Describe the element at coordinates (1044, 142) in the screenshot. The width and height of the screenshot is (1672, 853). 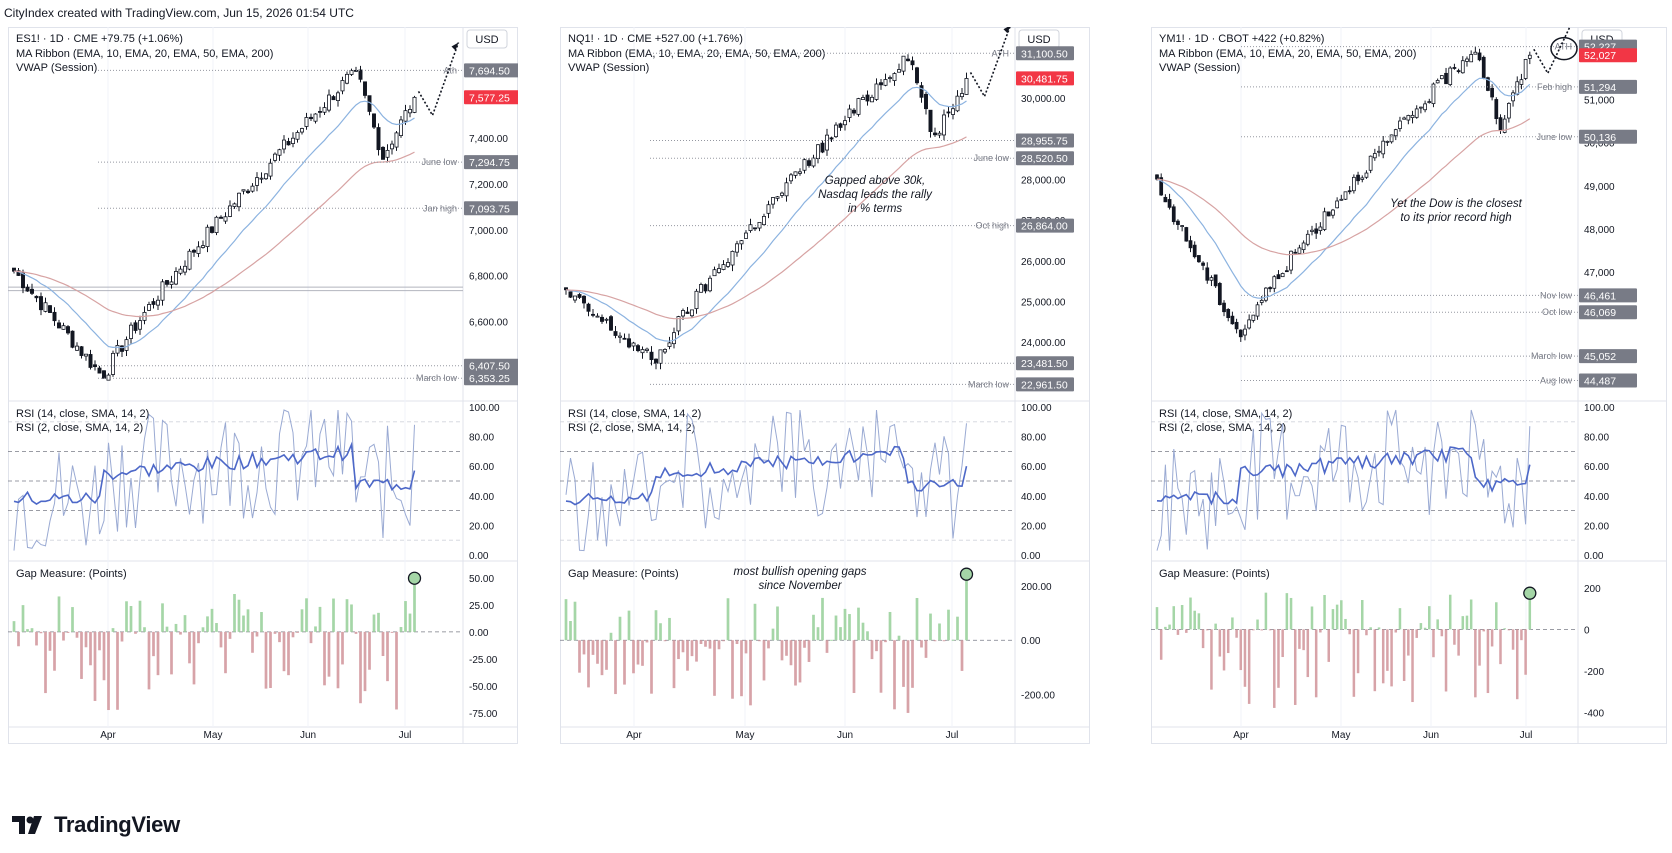
I see `price-tag-label: 28,955.75` at that location.